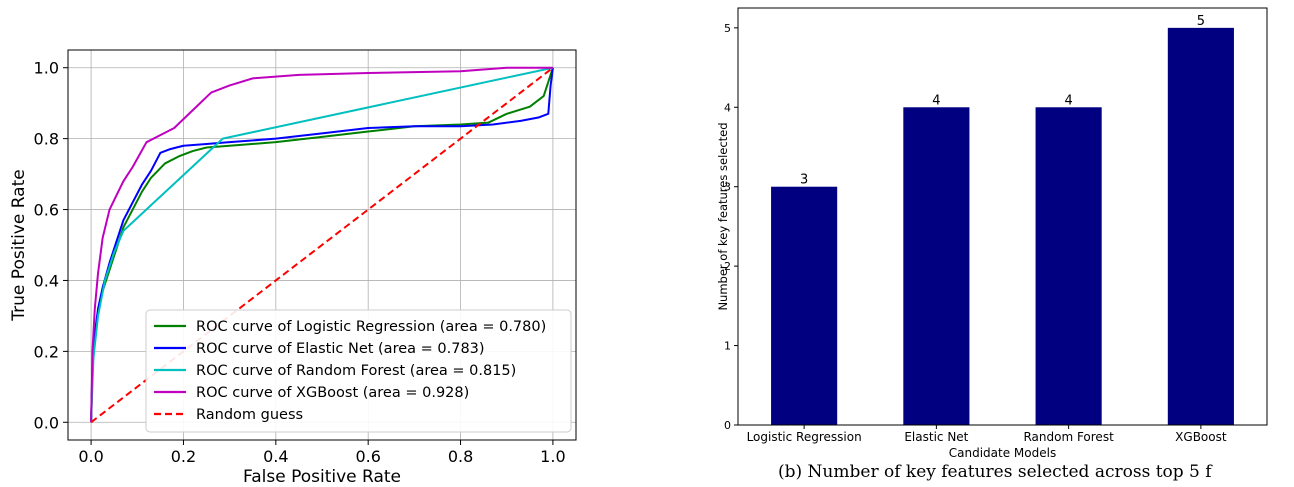 The height and width of the screenshot is (487, 1294). I want to click on bar-x-tick-label: Random Forest, so click(1068, 437).